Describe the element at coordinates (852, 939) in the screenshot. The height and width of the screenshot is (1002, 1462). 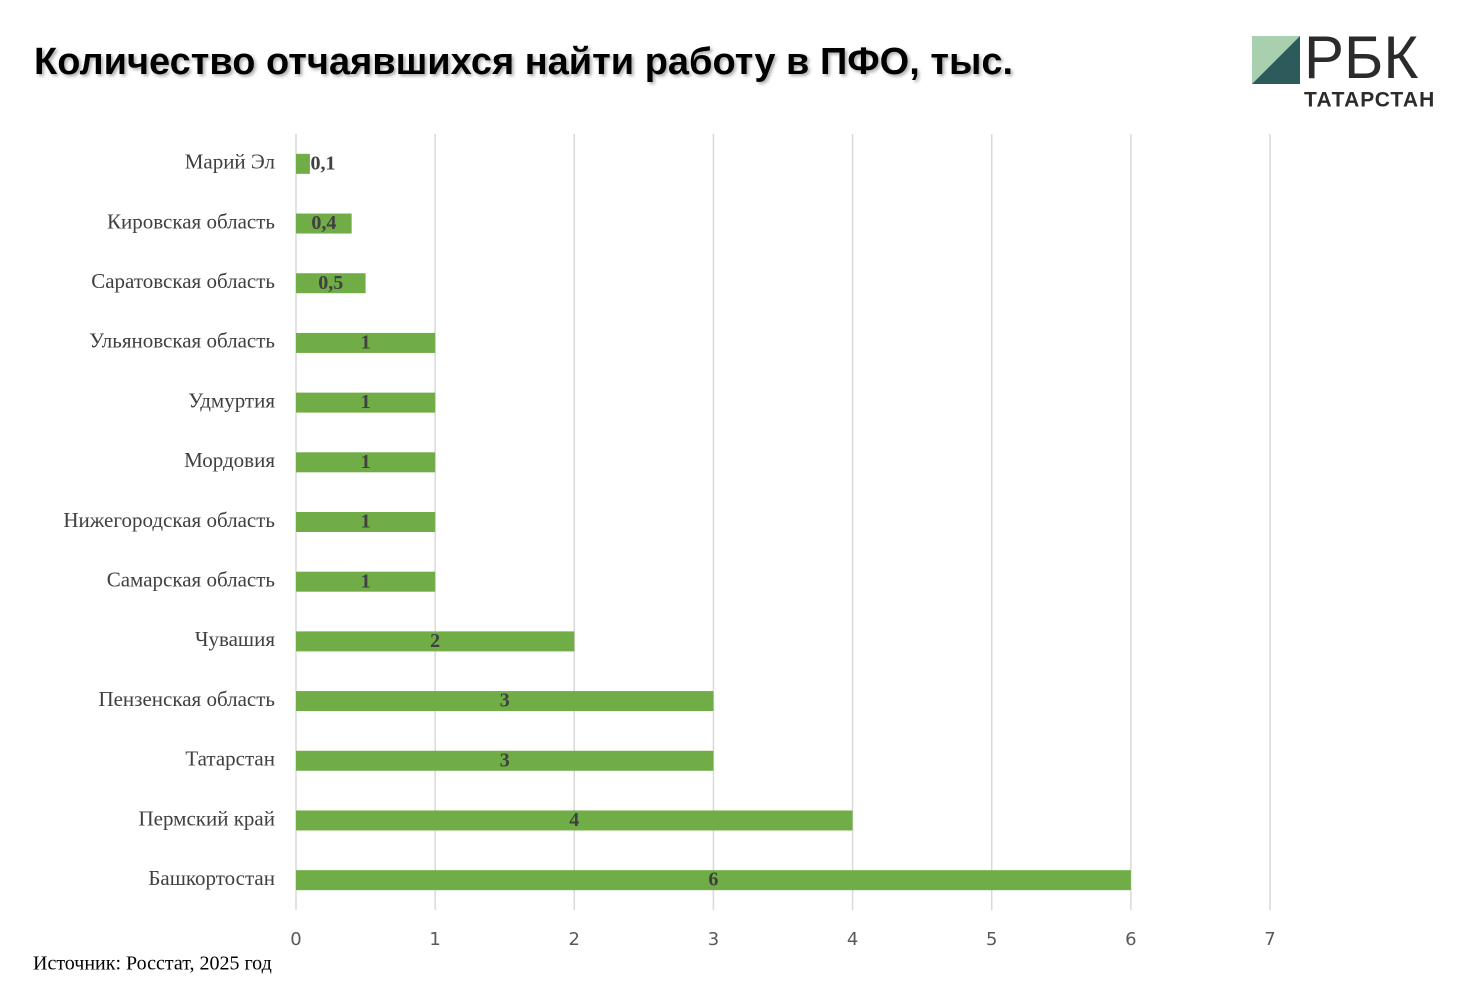
I see `x-tick-label: 4` at that location.